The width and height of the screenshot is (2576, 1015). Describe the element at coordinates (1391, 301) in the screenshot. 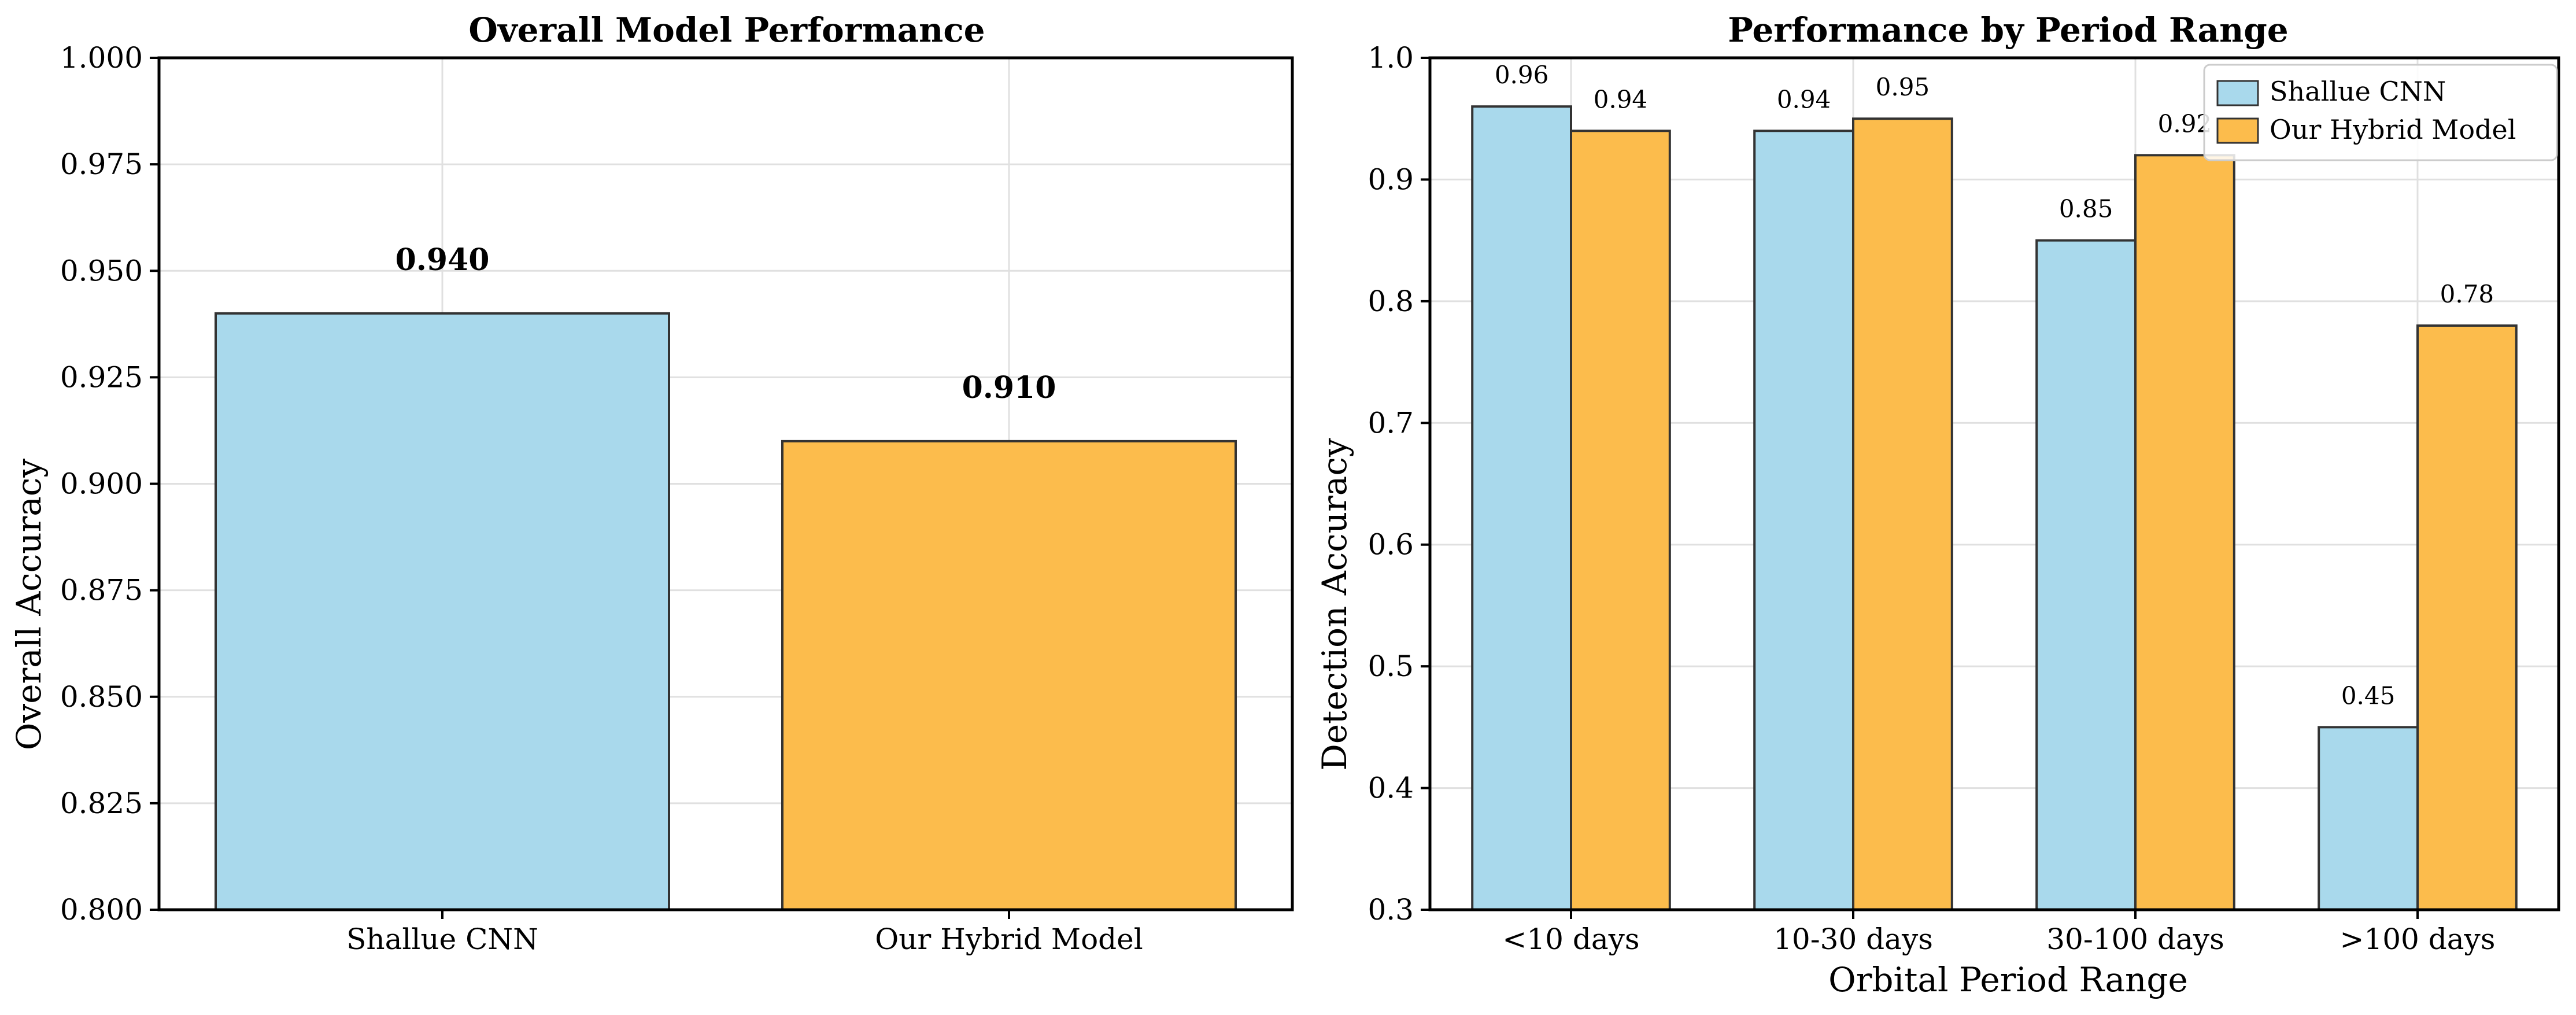

I see `y-tick-label: 0.8` at that location.